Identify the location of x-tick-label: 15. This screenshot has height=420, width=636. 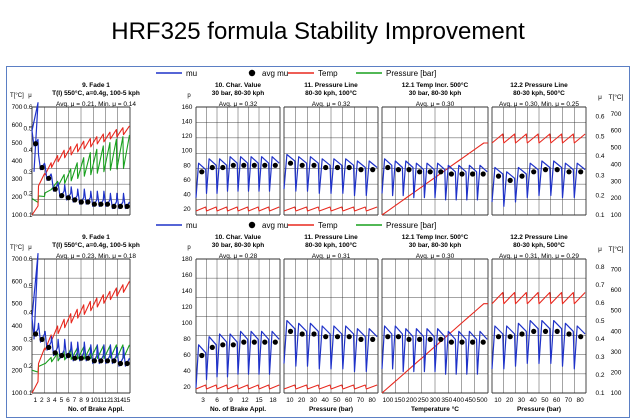
(127, 400).